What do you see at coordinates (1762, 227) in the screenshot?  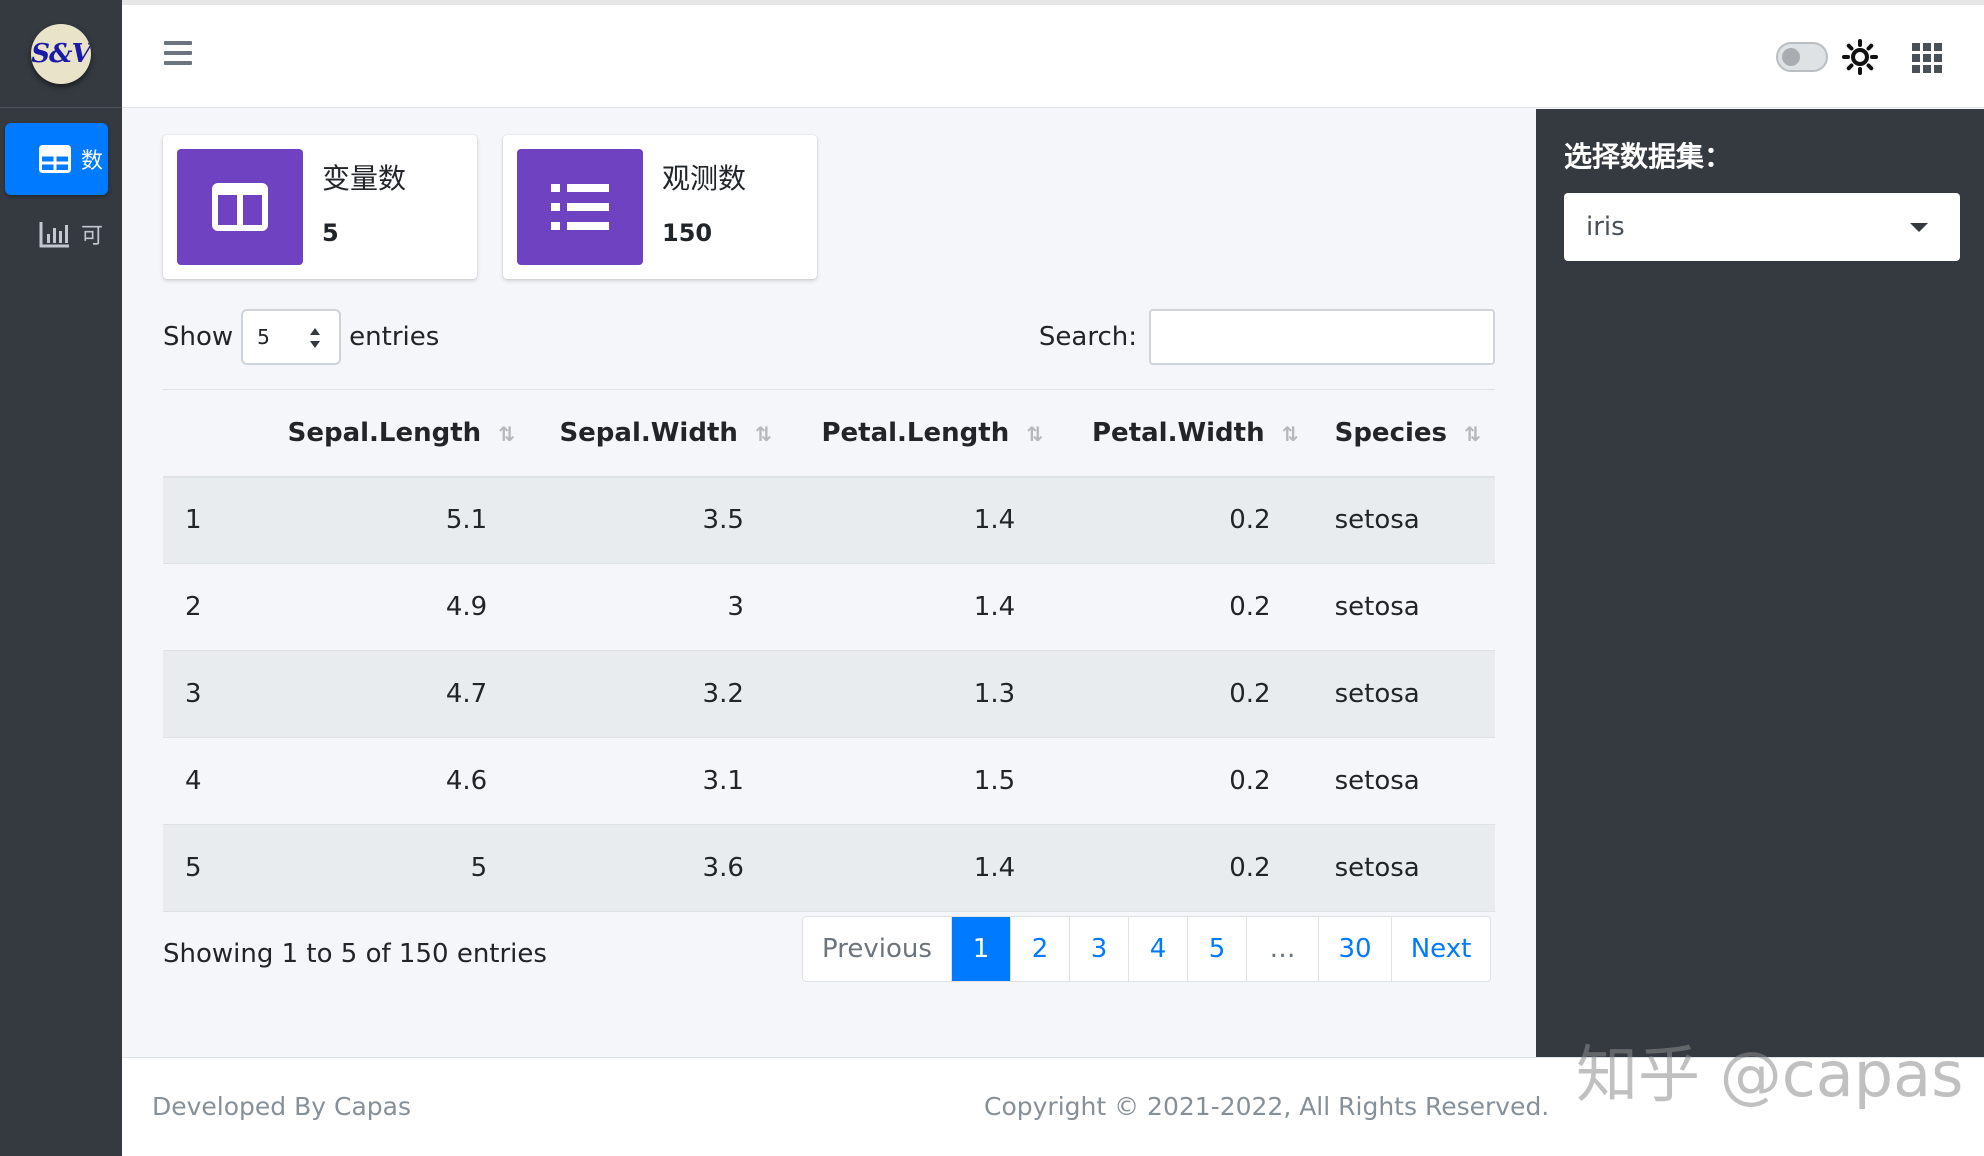 I see `dataset-select: iris` at bounding box center [1762, 227].